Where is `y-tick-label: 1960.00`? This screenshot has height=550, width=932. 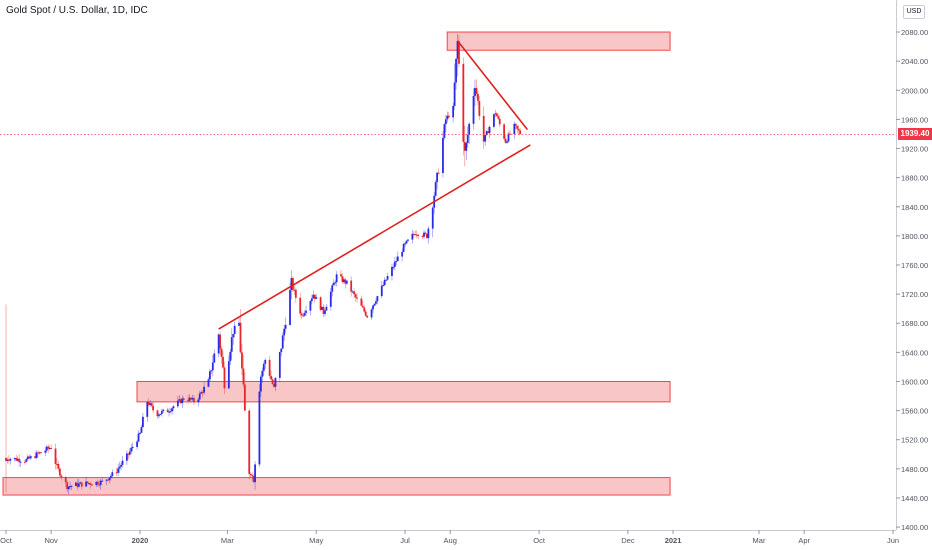 y-tick-label: 1960.00 is located at coordinates (914, 119).